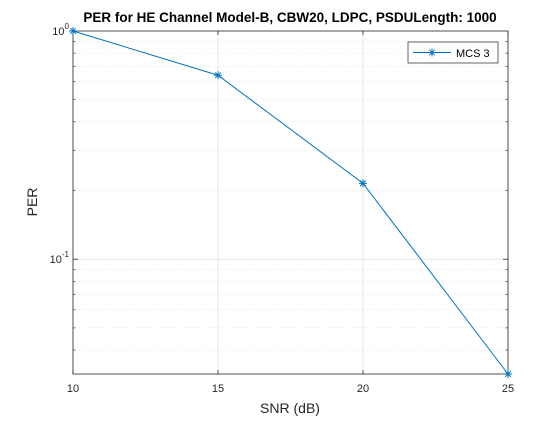  What do you see at coordinates (60, 144) in the screenshot?
I see `y-tick-labels: 10⁰ 10⁻¹` at bounding box center [60, 144].